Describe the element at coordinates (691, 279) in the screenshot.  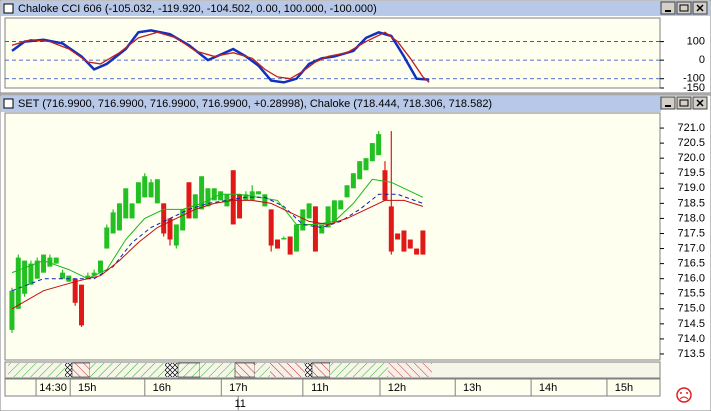
I see `y-tick-label: 716.0` at that location.